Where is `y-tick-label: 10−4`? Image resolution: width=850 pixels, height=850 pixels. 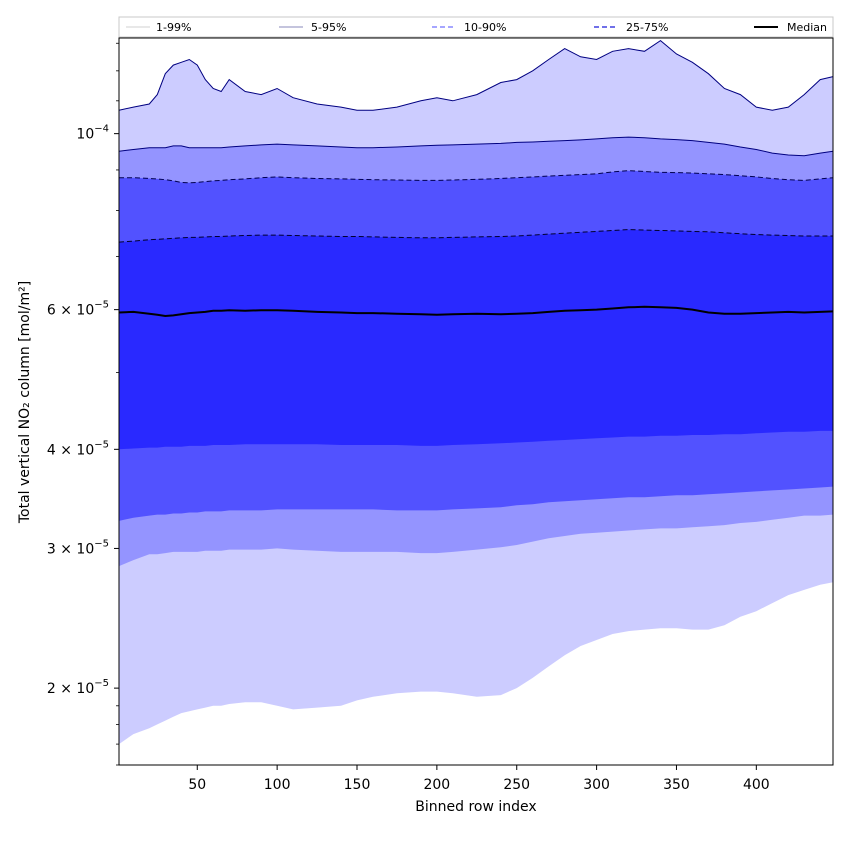 y-tick-label: 10−4 is located at coordinates (92, 133).